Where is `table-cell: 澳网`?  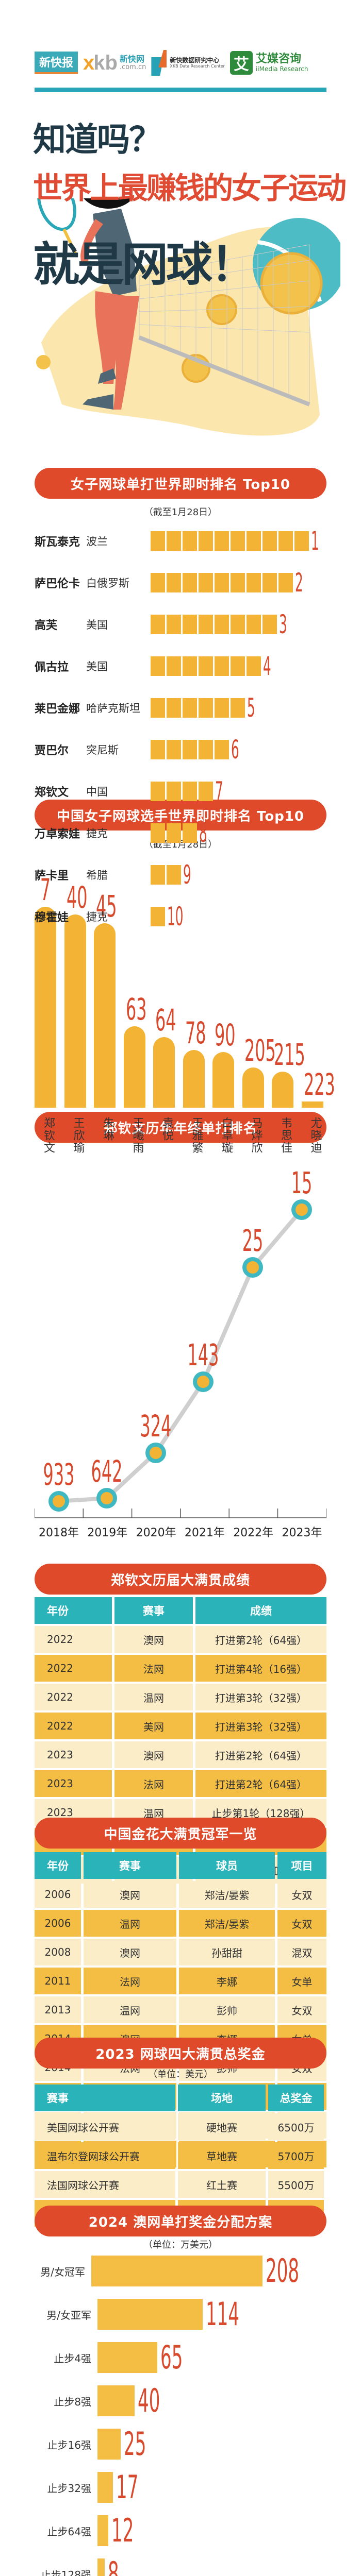 table-cell: 澳网 is located at coordinates (130, 1894).